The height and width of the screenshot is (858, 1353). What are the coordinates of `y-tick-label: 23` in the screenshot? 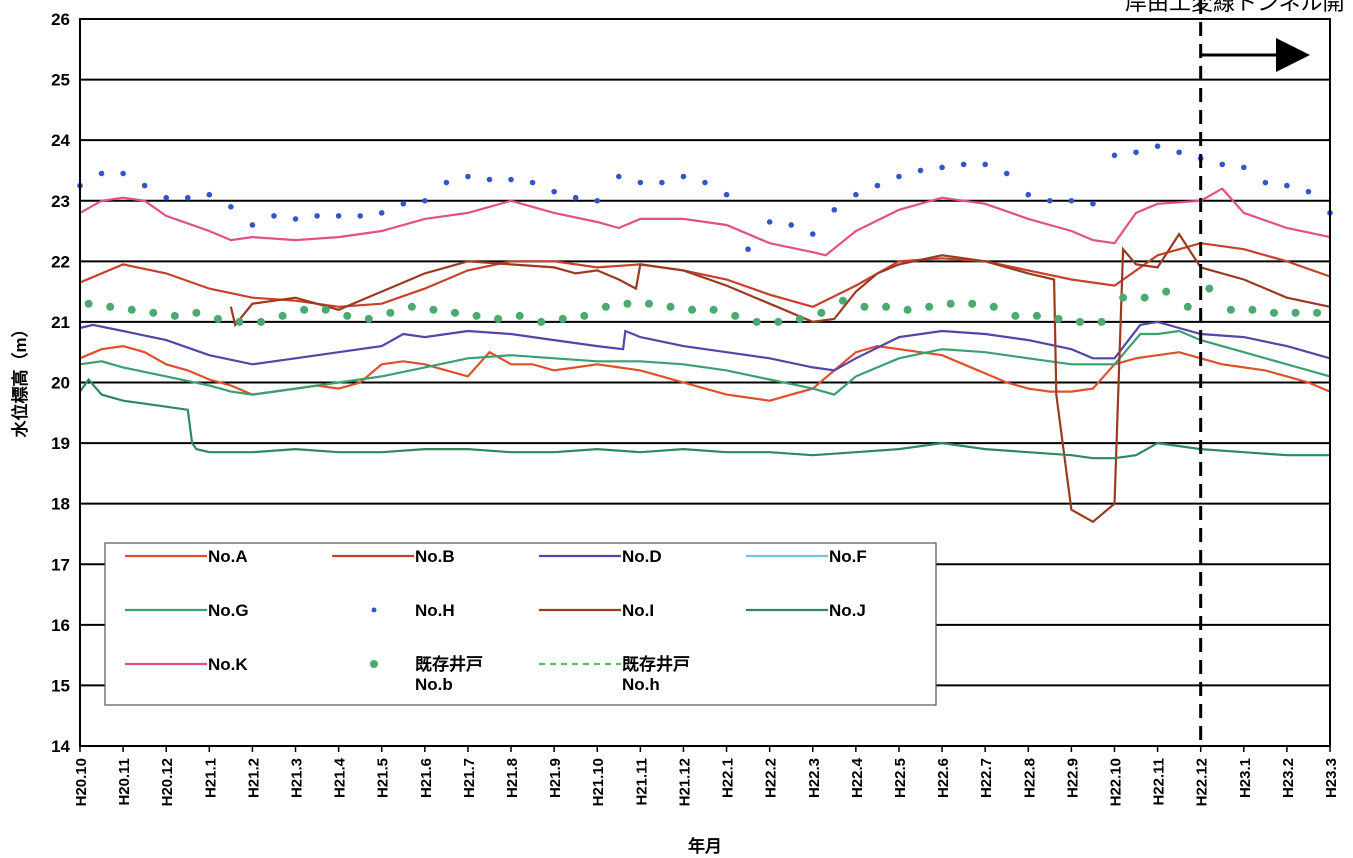 It's located at (60, 201).